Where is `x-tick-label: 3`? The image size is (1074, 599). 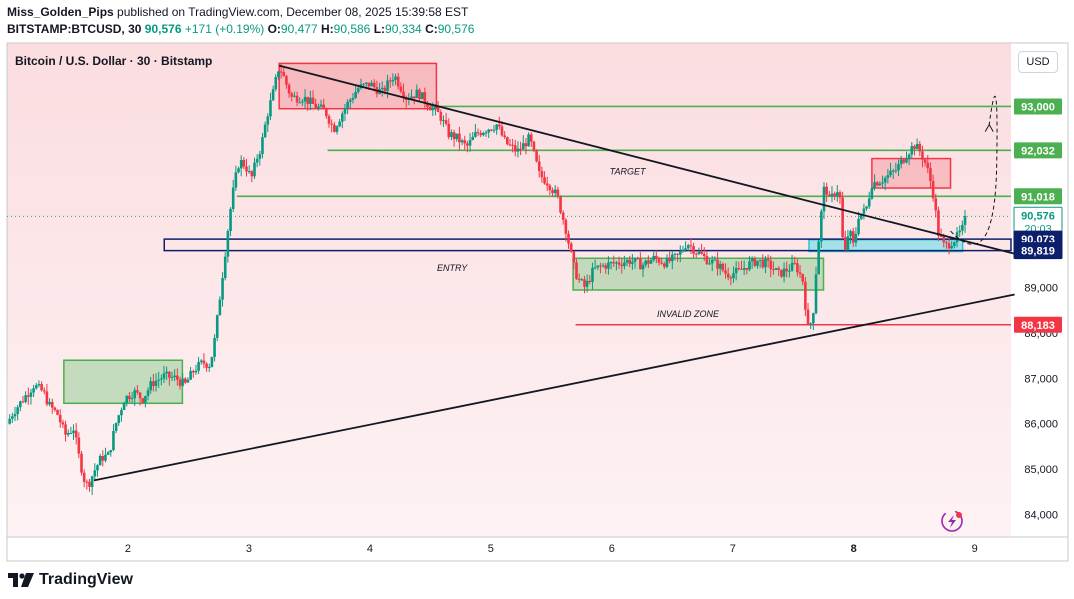
x-tick-label: 3 is located at coordinates (249, 549).